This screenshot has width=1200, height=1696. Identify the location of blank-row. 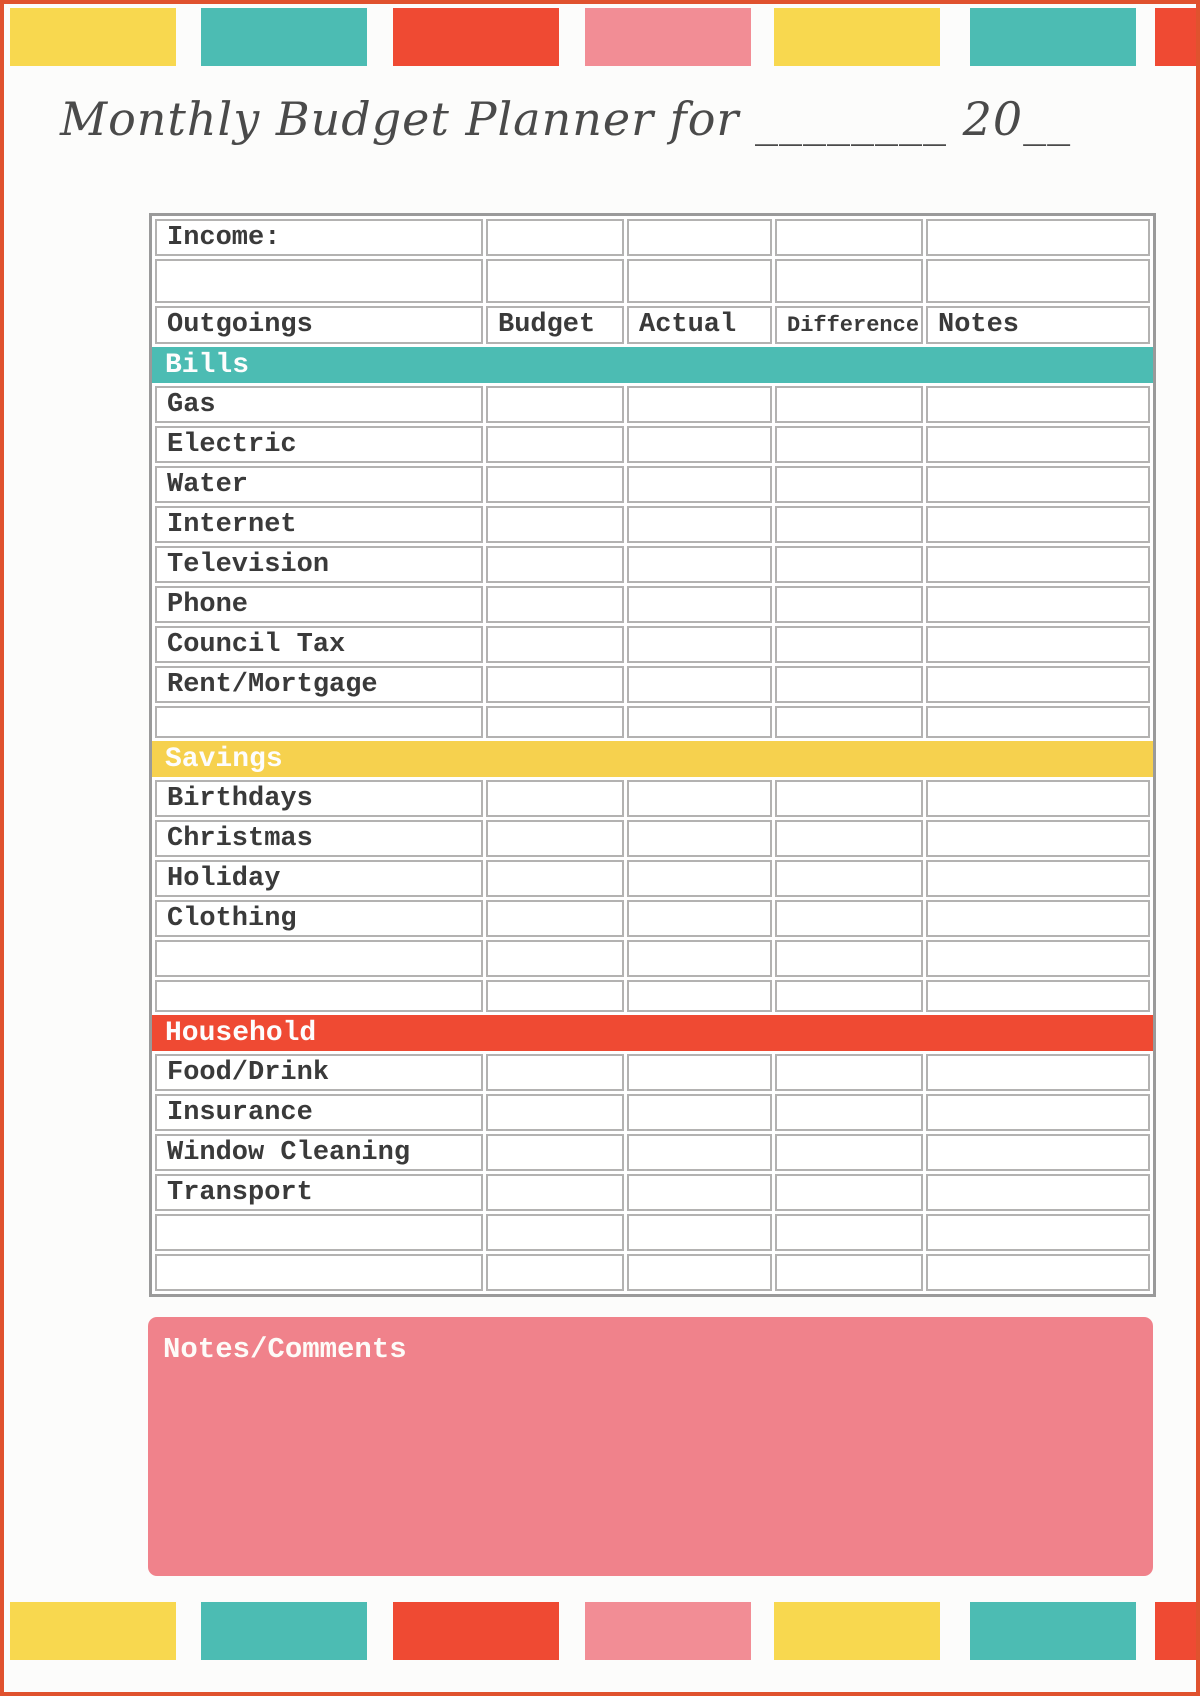
(652, 958).